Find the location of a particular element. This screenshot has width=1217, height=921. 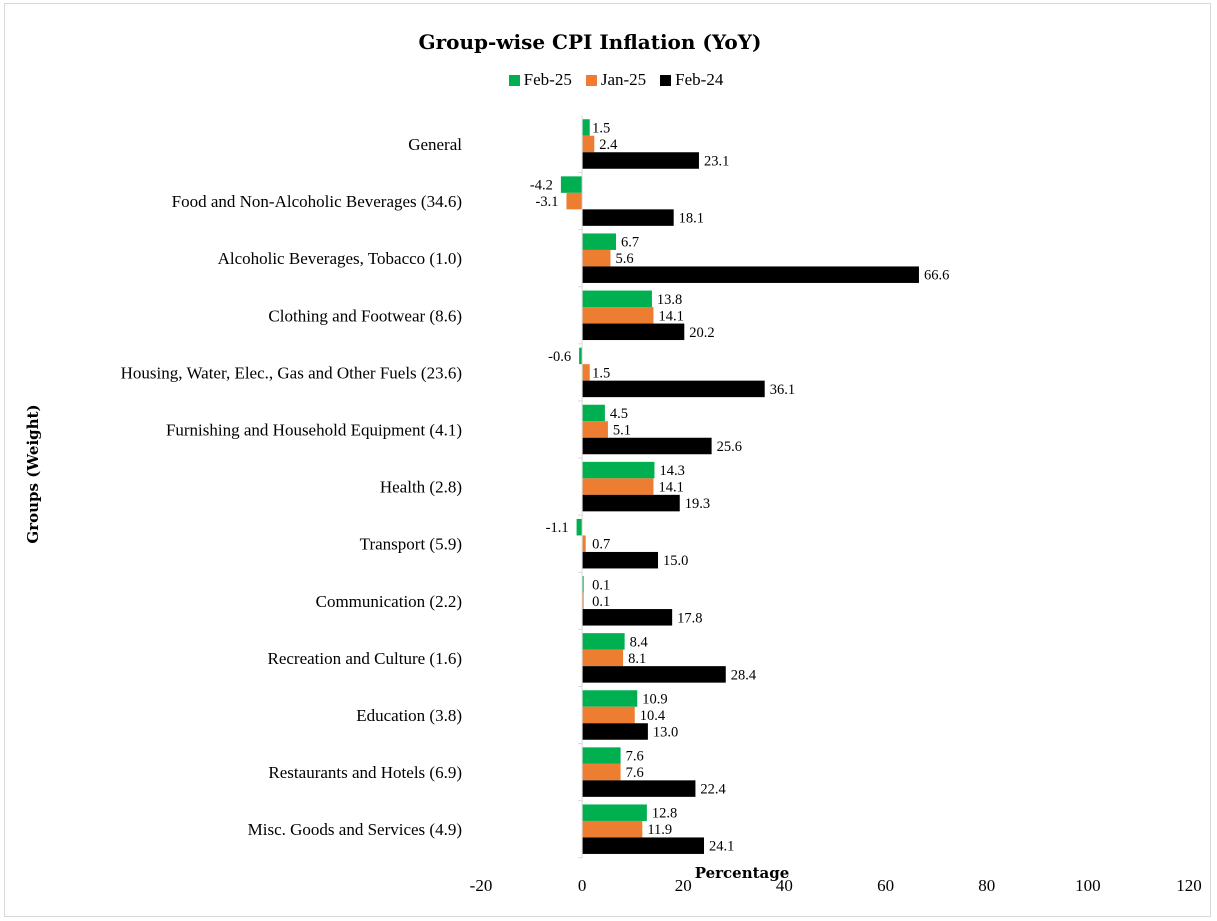

data-label-Jan-25-8: 0.1 is located at coordinates (601, 602).